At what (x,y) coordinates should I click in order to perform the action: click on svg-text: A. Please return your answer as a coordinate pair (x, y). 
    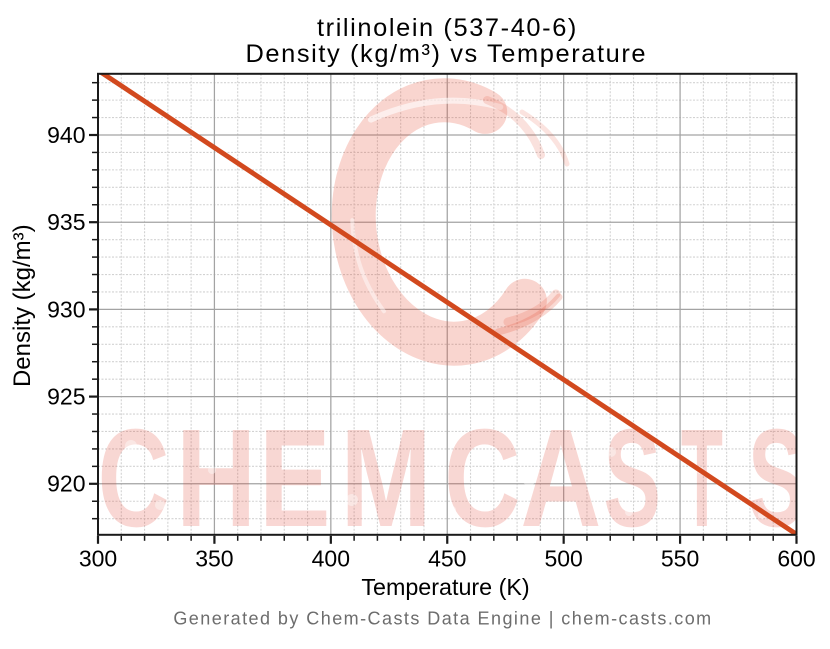
    Looking at the image, I should click on (560, 477).